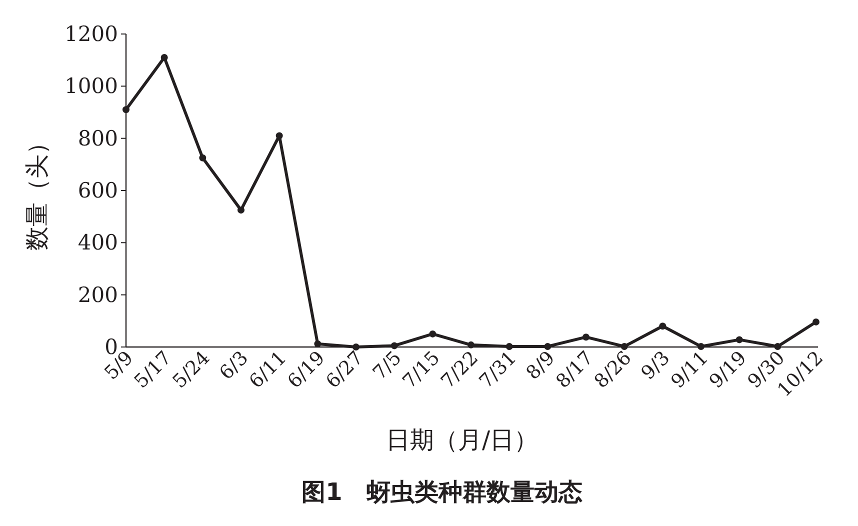 The height and width of the screenshot is (526, 858). I want to click on y-tick-label: 0, so click(111, 347).